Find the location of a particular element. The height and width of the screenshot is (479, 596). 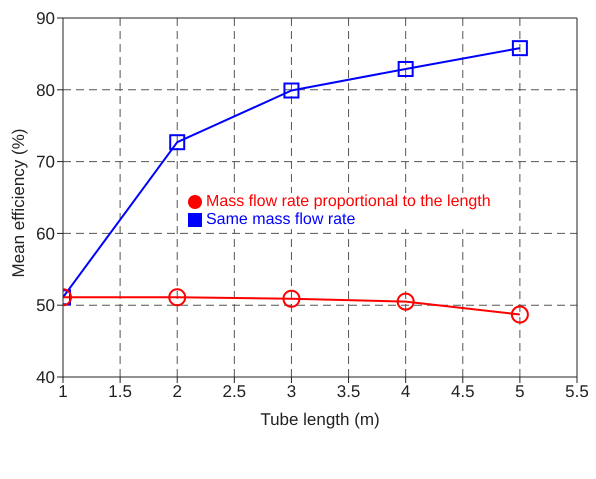

x-tick-label: 4.5 is located at coordinates (462, 392).